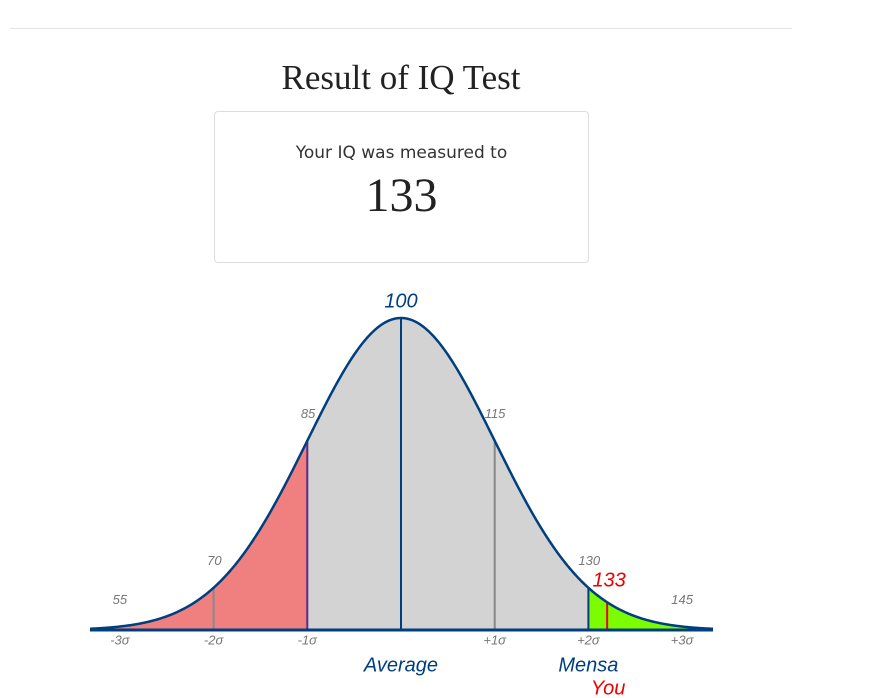 The width and height of the screenshot is (892, 698). What do you see at coordinates (400, 301) in the screenshot?
I see `mean-label: 100` at bounding box center [400, 301].